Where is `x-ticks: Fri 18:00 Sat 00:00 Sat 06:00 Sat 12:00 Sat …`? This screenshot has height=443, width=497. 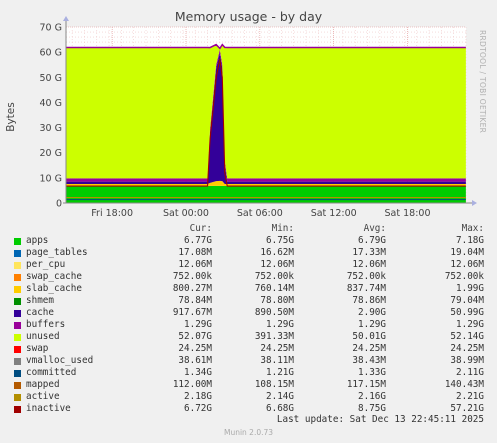 x-ticks: Fri 18:00 Sat 00:00 Sat 06:00 Sat 12:00 Sat … is located at coordinates (260, 213).